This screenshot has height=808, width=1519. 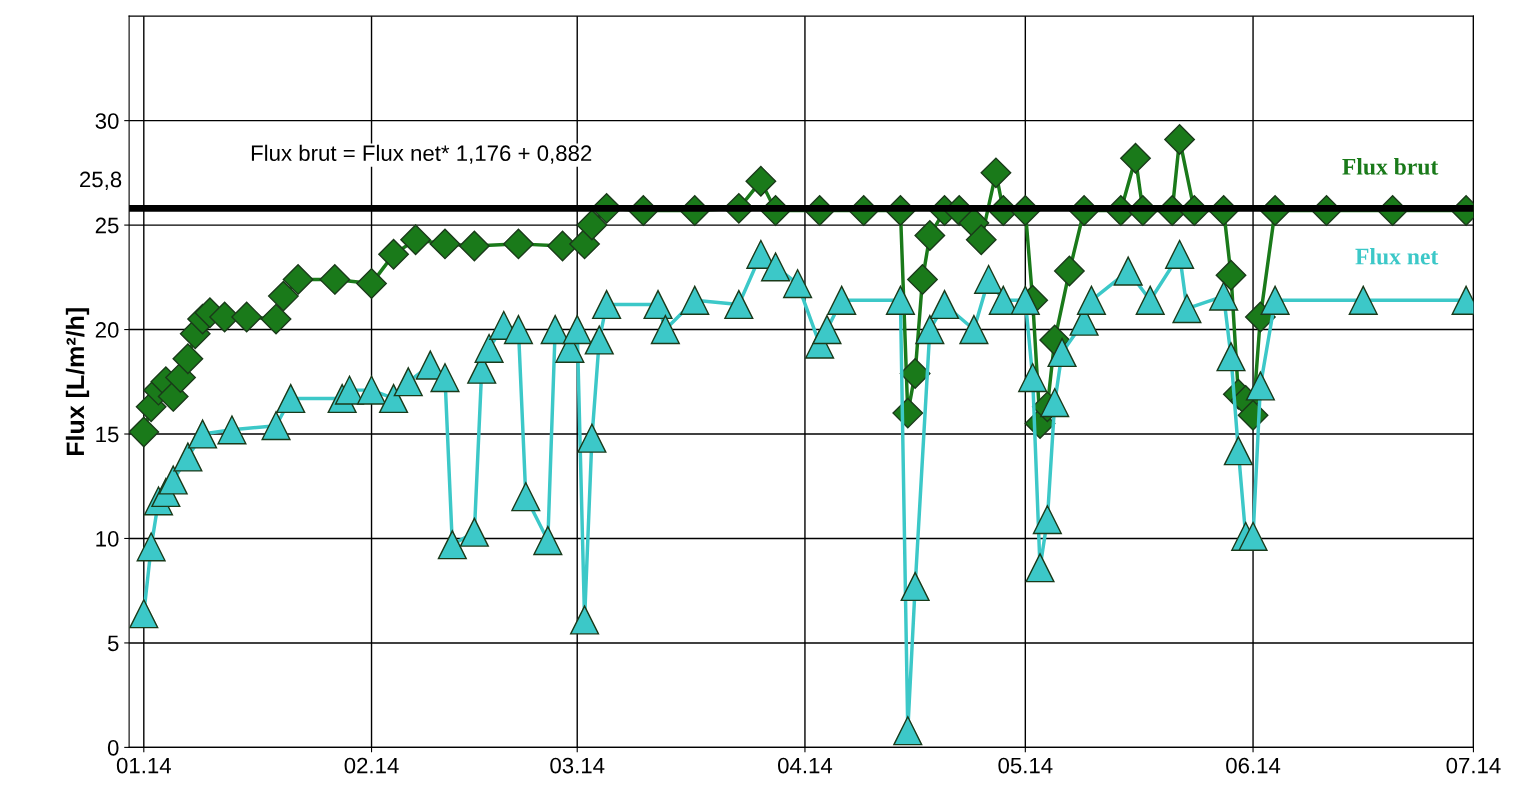 What do you see at coordinates (113, 643) in the screenshot?
I see `y-tick-label: 5` at bounding box center [113, 643].